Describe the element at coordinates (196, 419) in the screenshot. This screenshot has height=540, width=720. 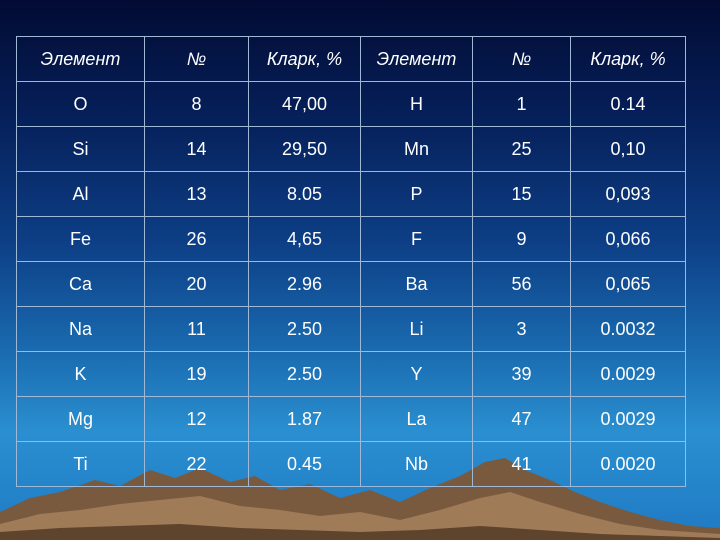
I see `cell-number: 12` at that location.